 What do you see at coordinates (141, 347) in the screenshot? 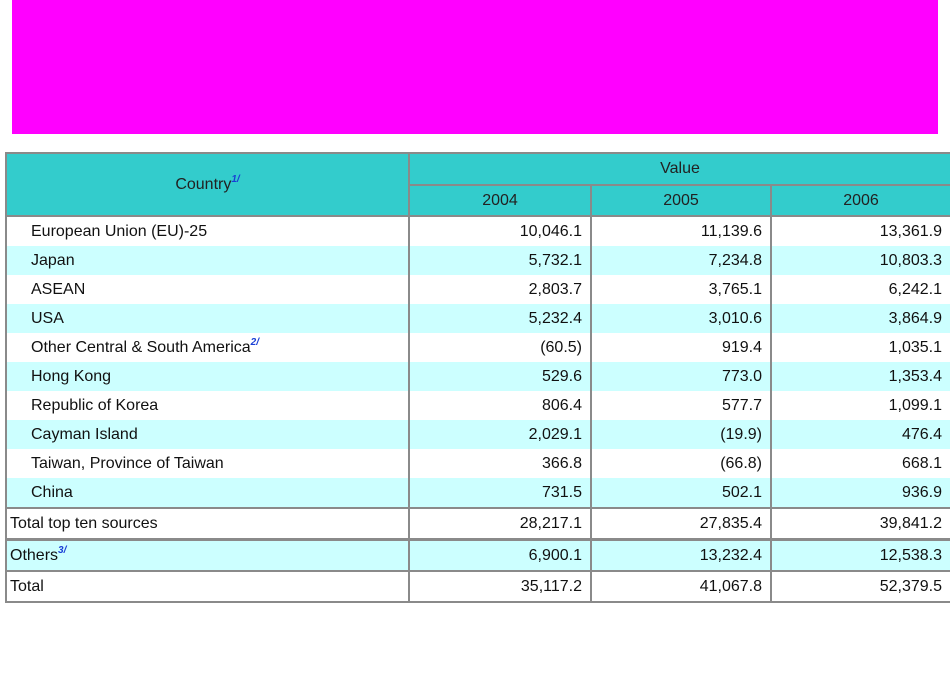
I see `country-name: Other Central & South America` at bounding box center [141, 347].